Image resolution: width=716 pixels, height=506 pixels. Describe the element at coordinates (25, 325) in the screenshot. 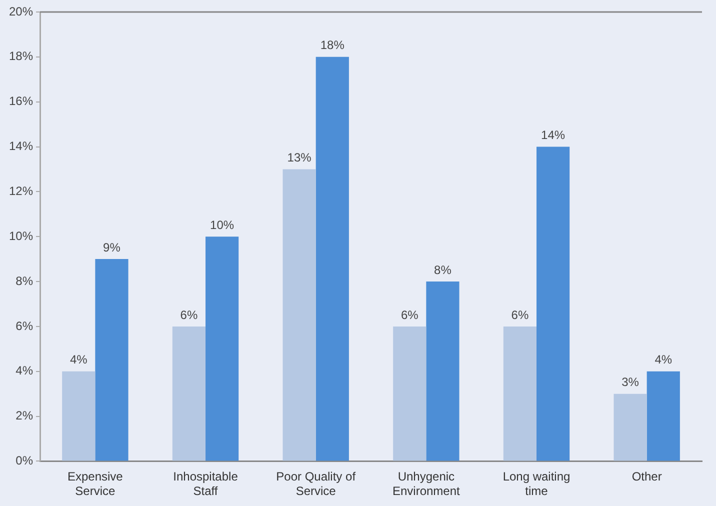

I see `y-tick-label: 6%` at that location.